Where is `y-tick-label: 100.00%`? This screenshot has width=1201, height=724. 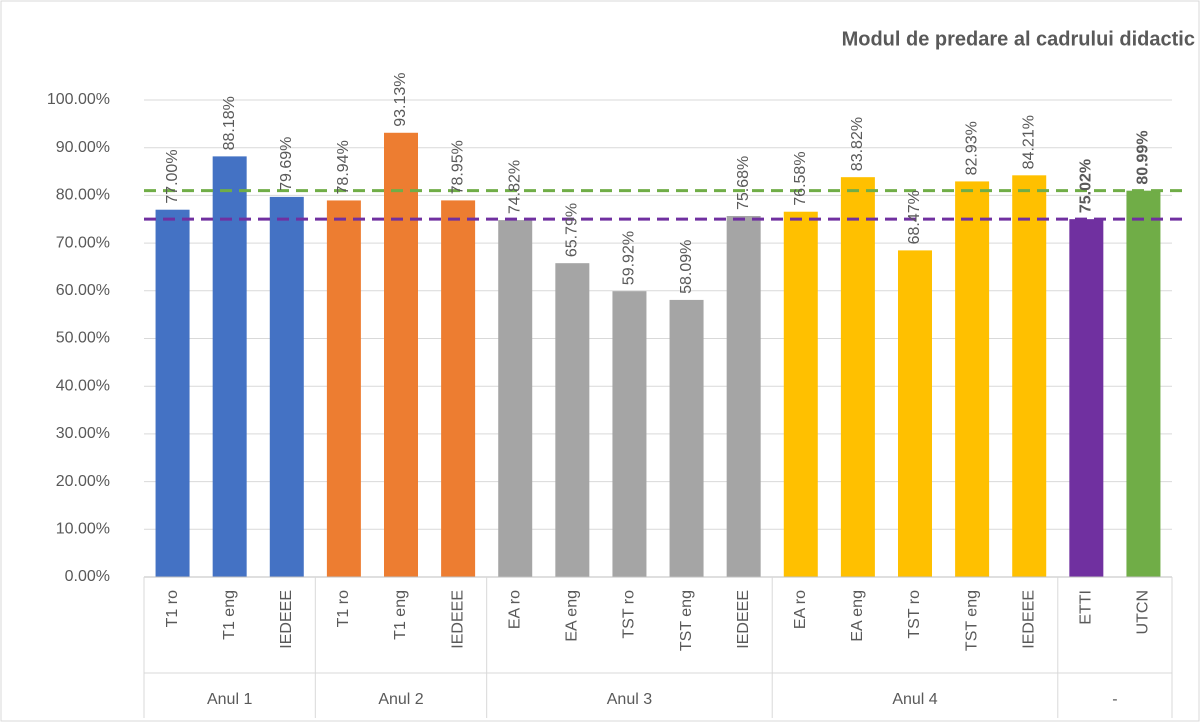 y-tick-label: 100.00% is located at coordinates (78, 99).